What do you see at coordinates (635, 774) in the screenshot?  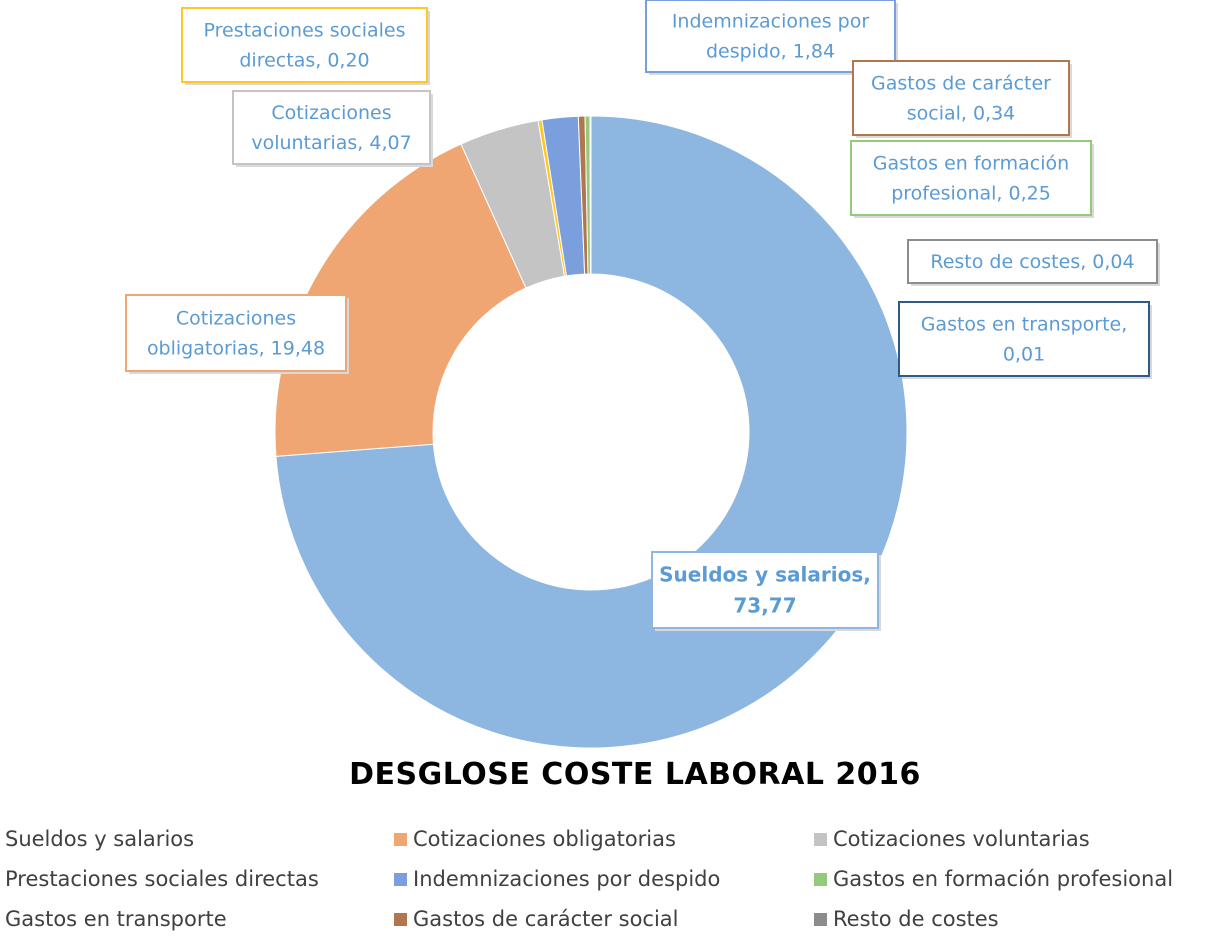 I see `chart-title: DESGLOSE COSTE LABORAL 2016` at bounding box center [635, 774].